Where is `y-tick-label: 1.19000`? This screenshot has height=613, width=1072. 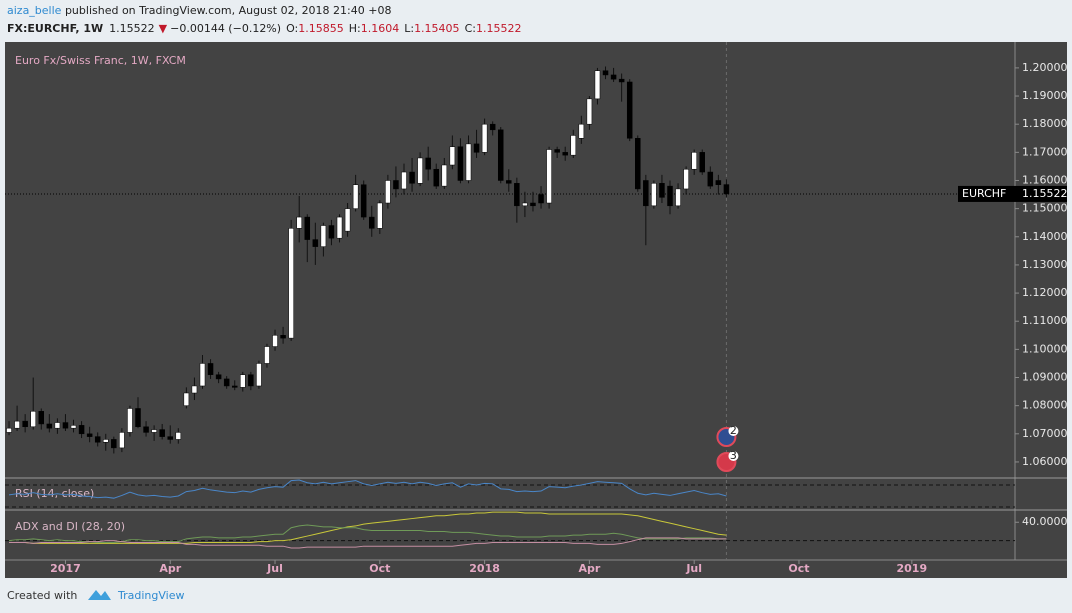 y-tick-label: 1.19000 is located at coordinates (1045, 95).